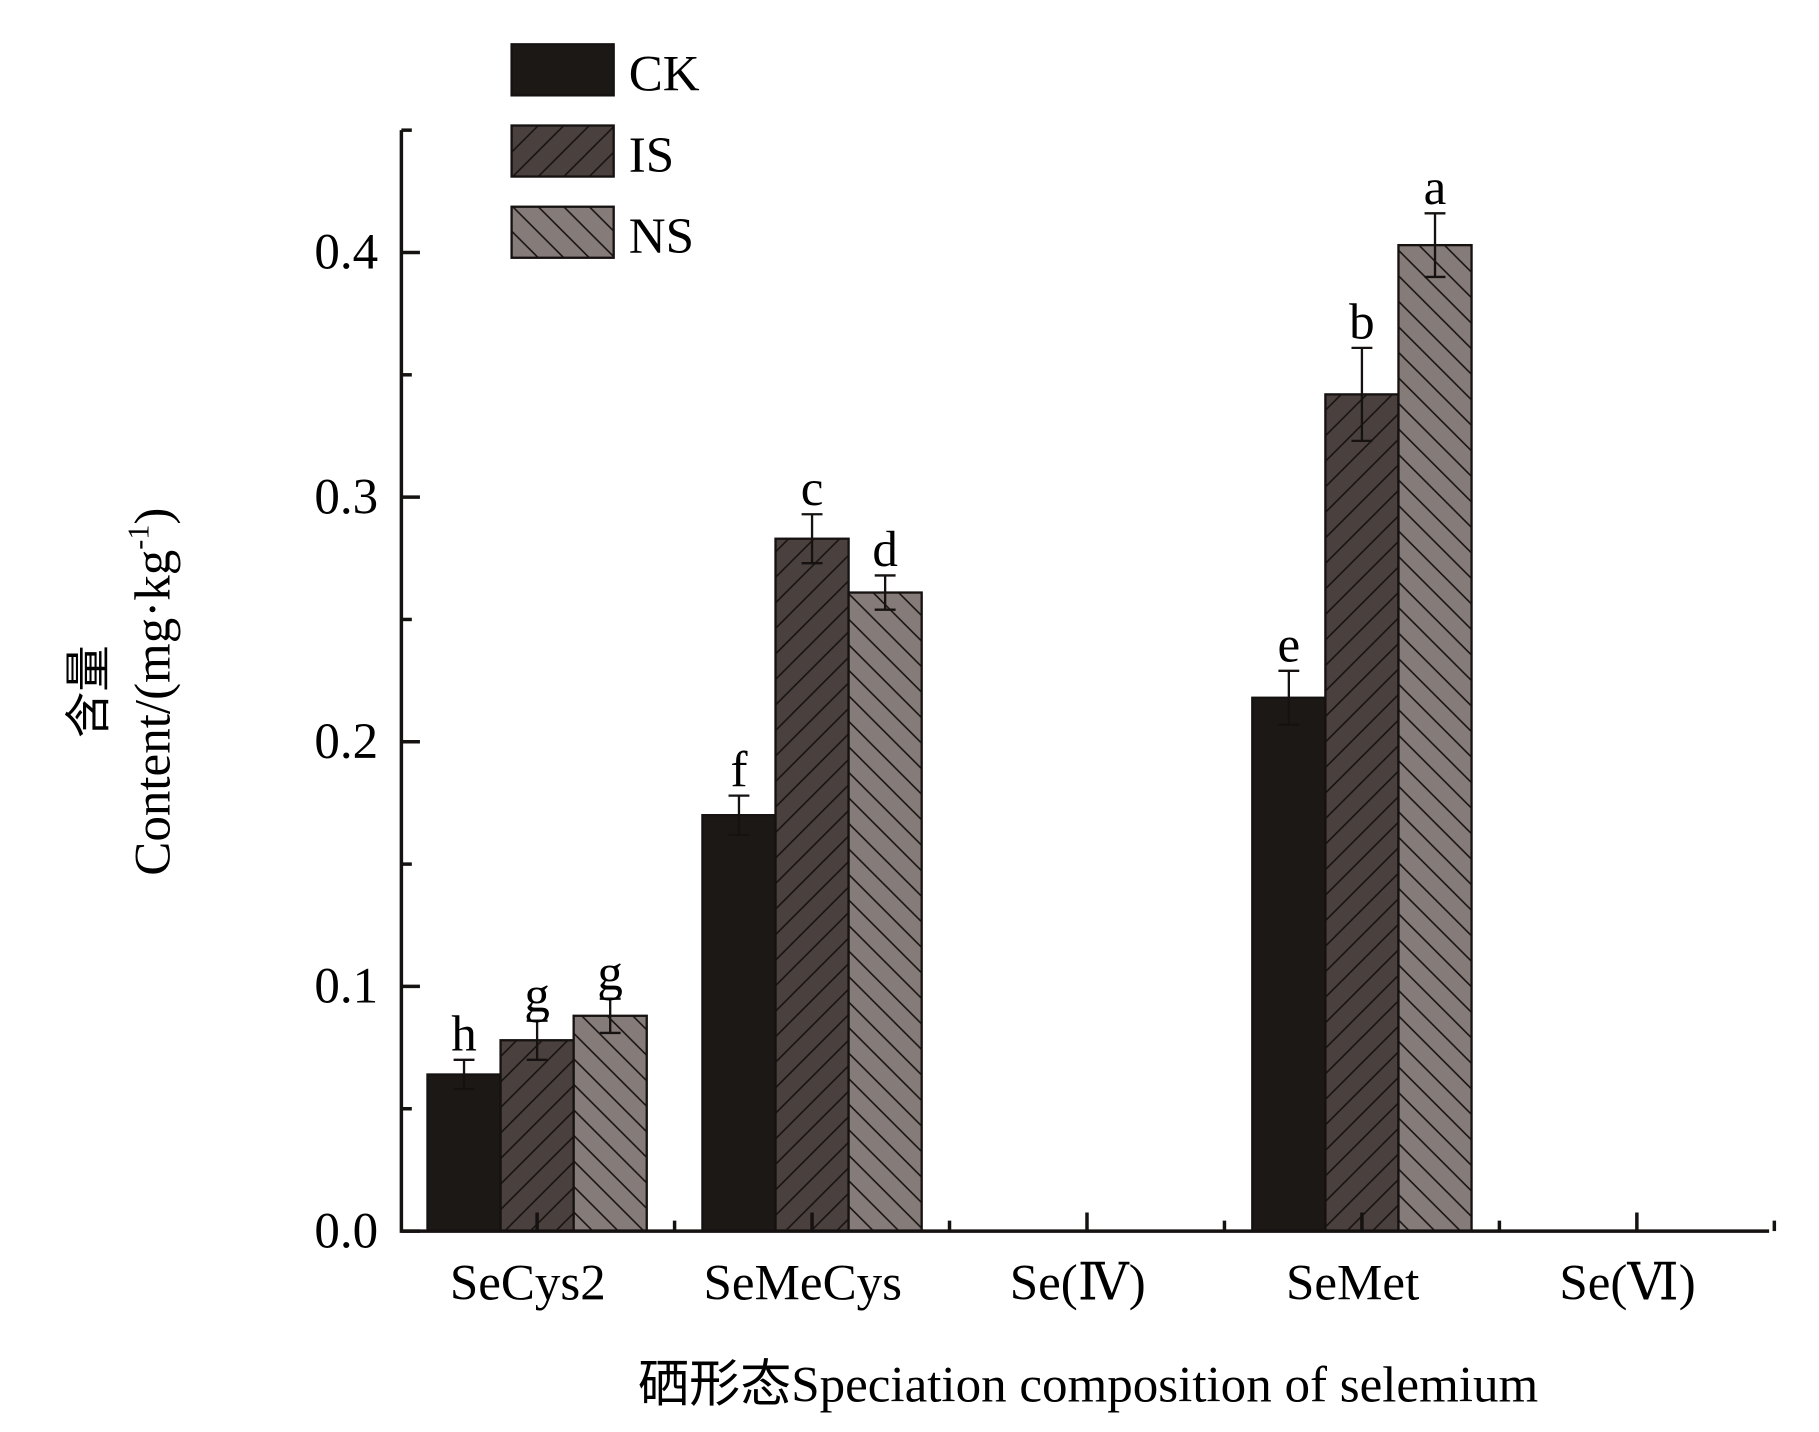 The width and height of the screenshot is (1819, 1432). Describe the element at coordinates (1088, 1386) in the screenshot. I see `x-axis-title: 硒形态Speciation composition of selemium` at that location.